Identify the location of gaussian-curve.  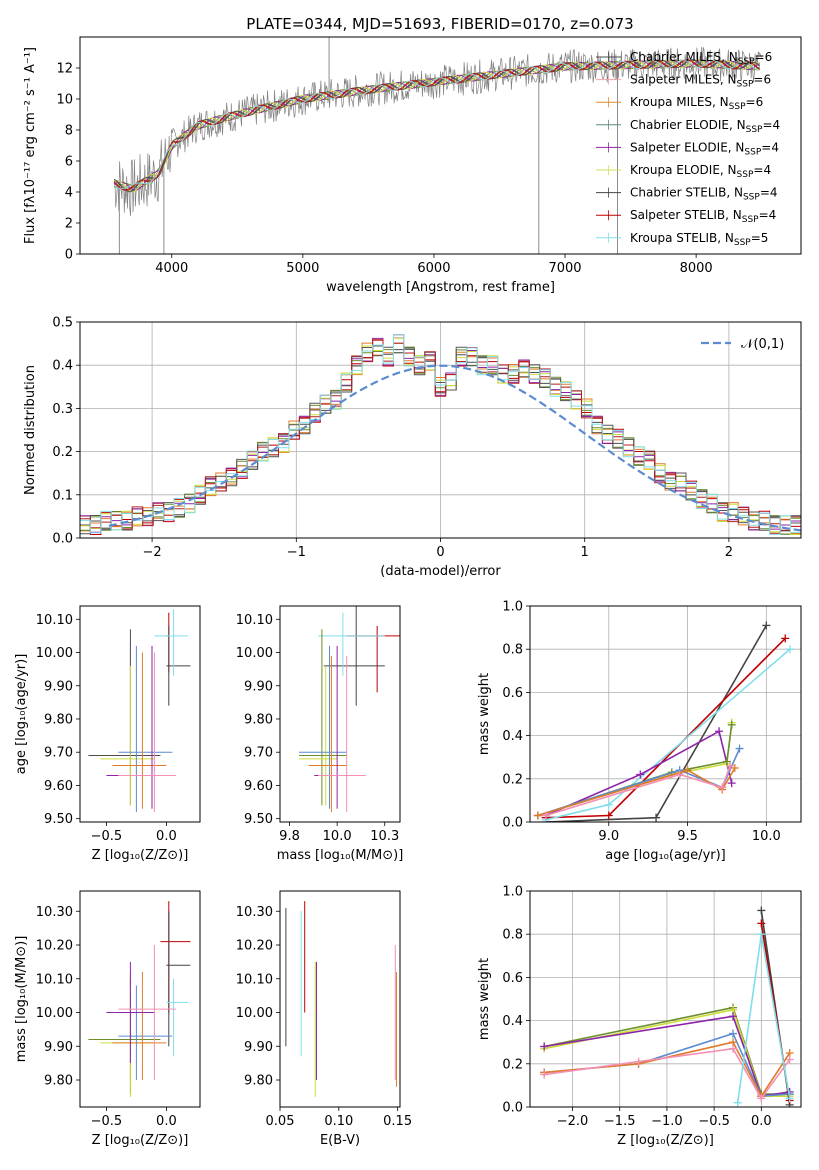
(454, 448).